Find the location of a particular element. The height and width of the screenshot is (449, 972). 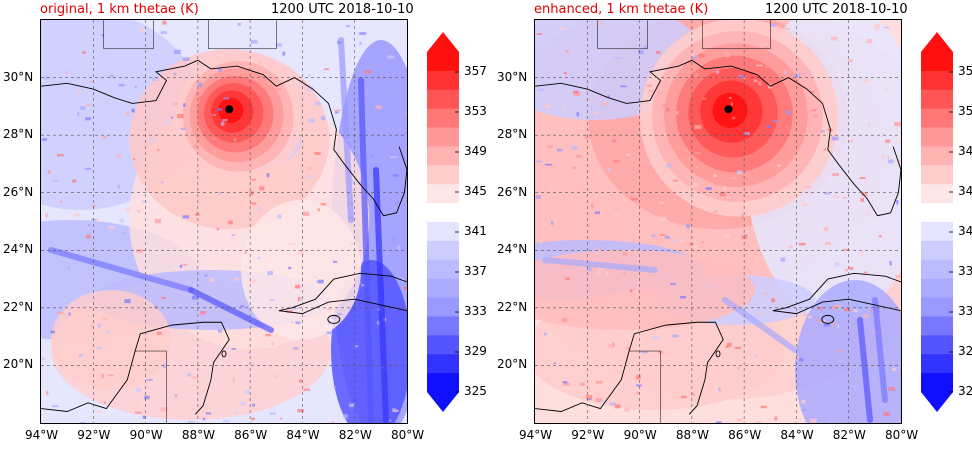

lat-tick-label: 20°N is located at coordinates (512, 364).